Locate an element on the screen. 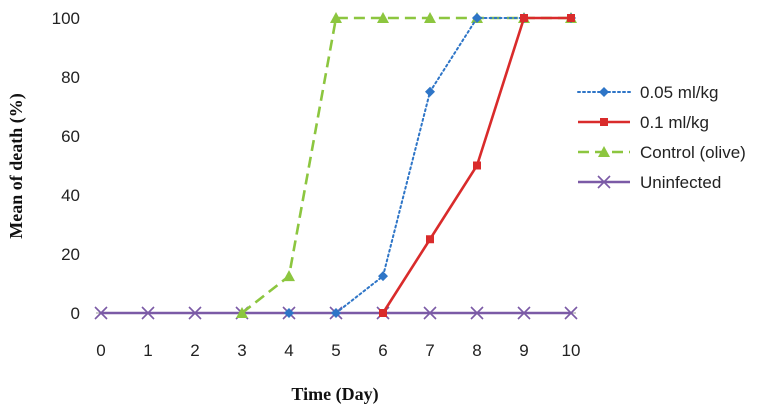 This screenshot has height=411, width=773. y-tick-label: 20 is located at coordinates (70, 254).